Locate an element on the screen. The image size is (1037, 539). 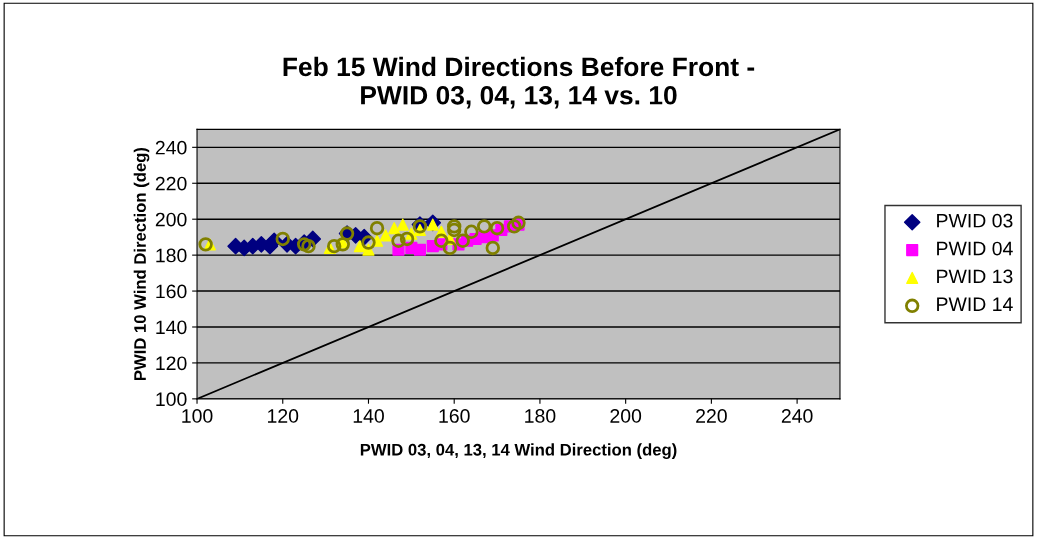
legend-label: PWID 14 is located at coordinates (975, 304).